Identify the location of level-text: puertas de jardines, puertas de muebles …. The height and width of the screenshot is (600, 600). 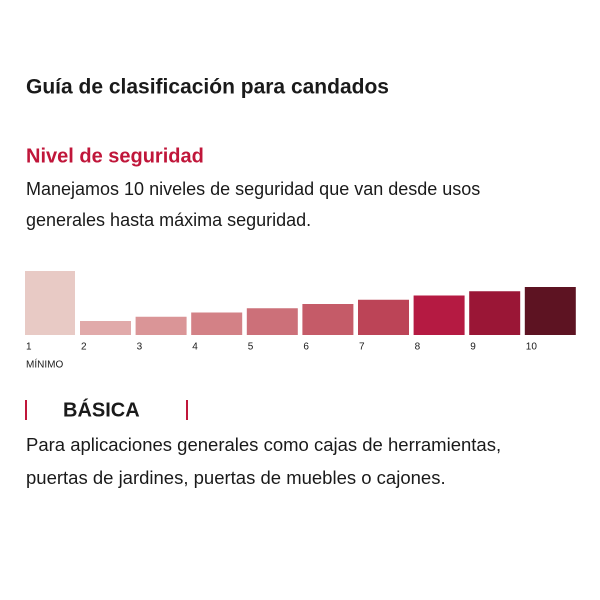
(236, 477).